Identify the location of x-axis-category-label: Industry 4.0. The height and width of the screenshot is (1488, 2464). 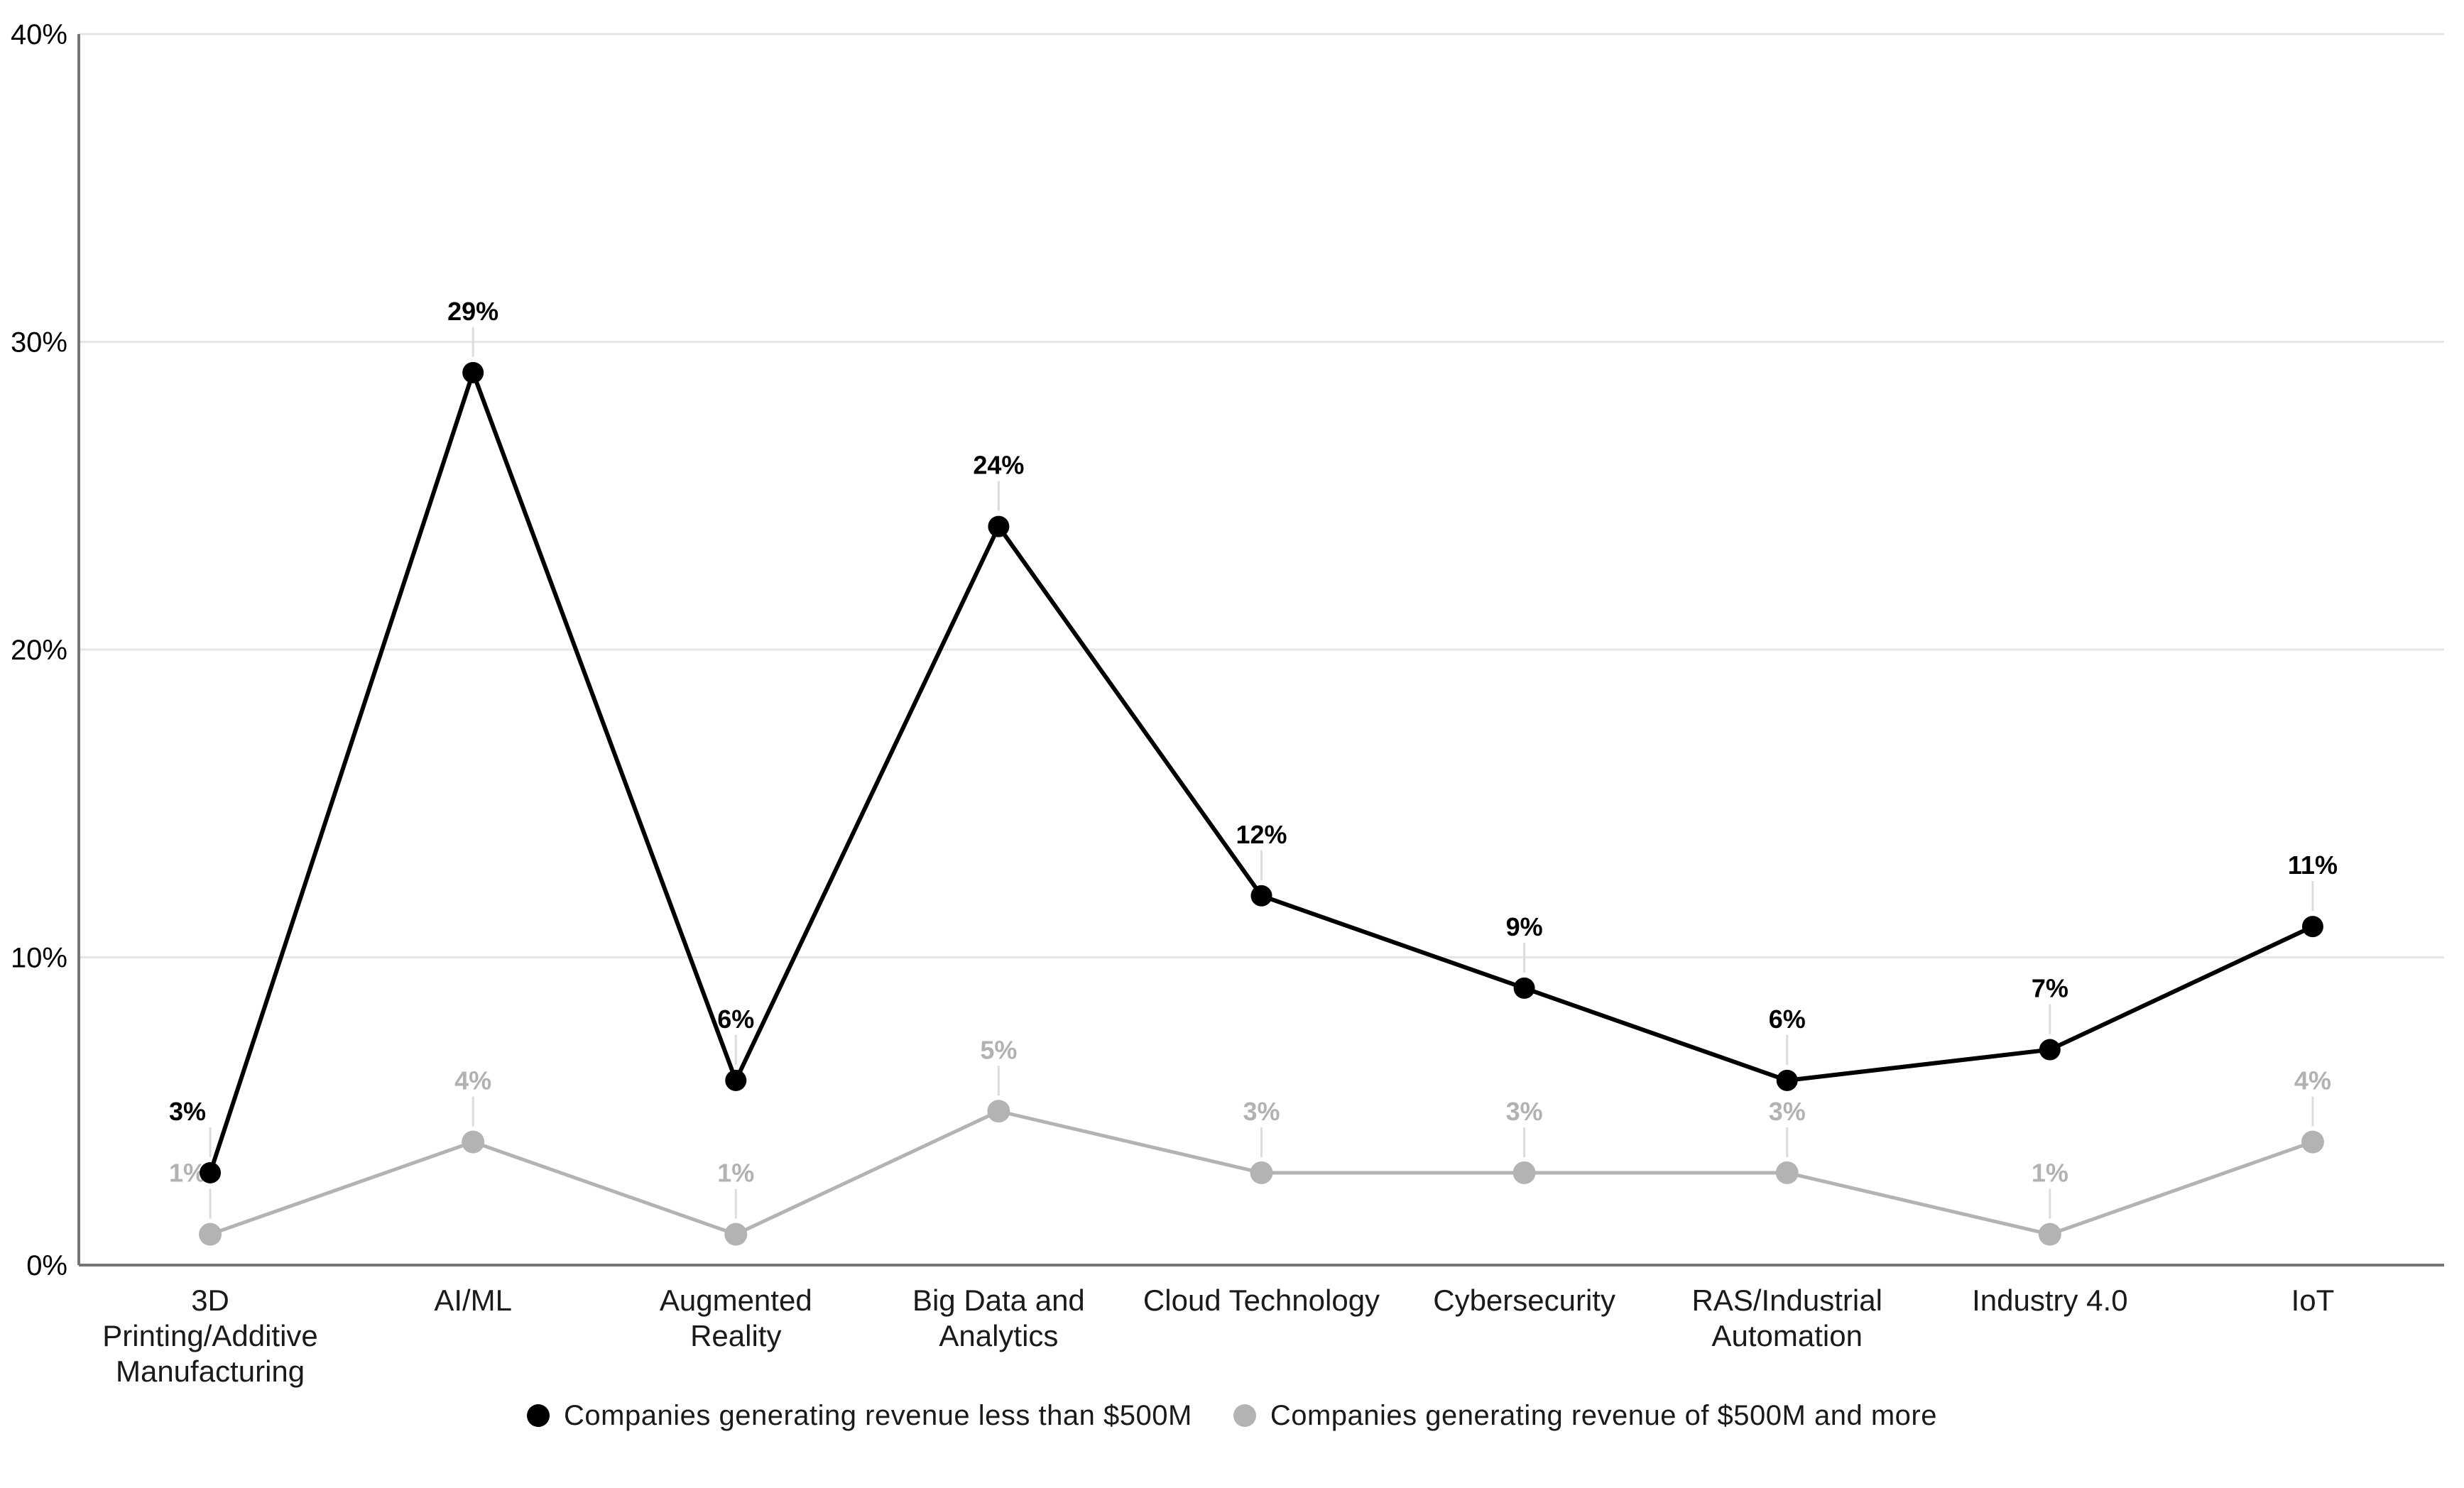
(2049, 1300).